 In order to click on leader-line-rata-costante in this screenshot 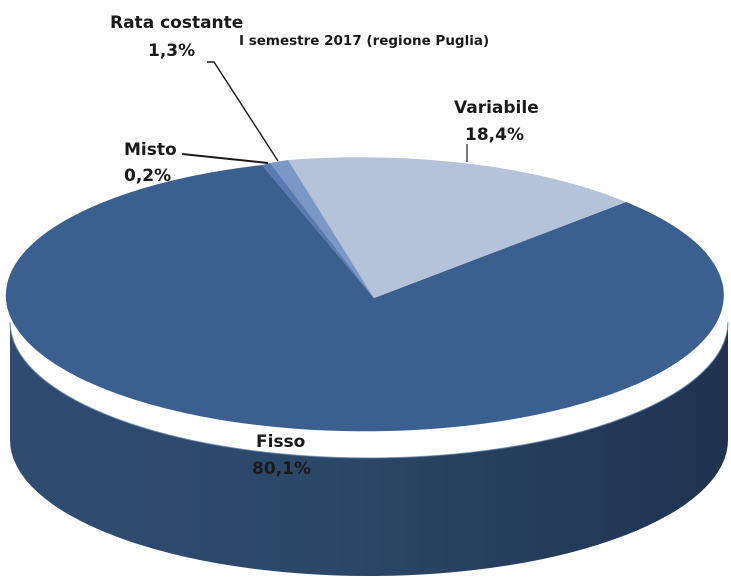, I will do `click(243, 111)`.